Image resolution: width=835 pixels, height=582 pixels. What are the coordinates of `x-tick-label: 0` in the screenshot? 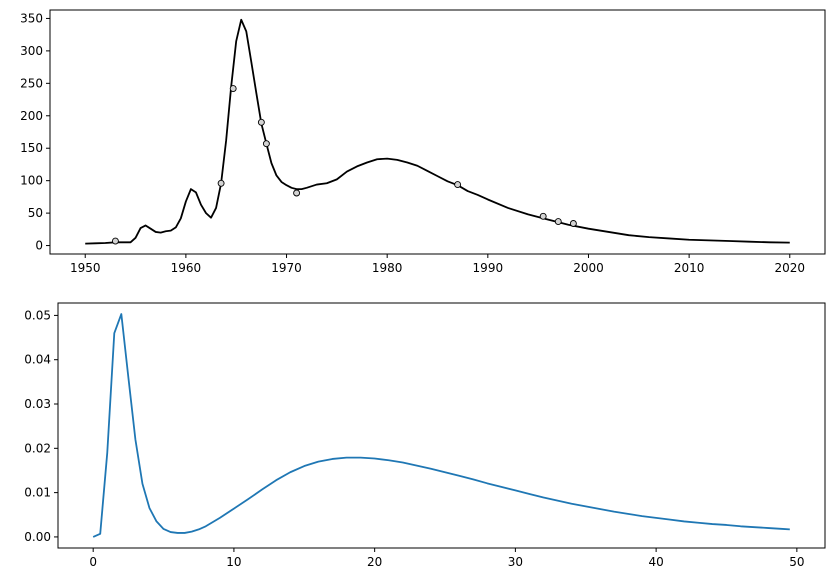 It's located at (93, 562).